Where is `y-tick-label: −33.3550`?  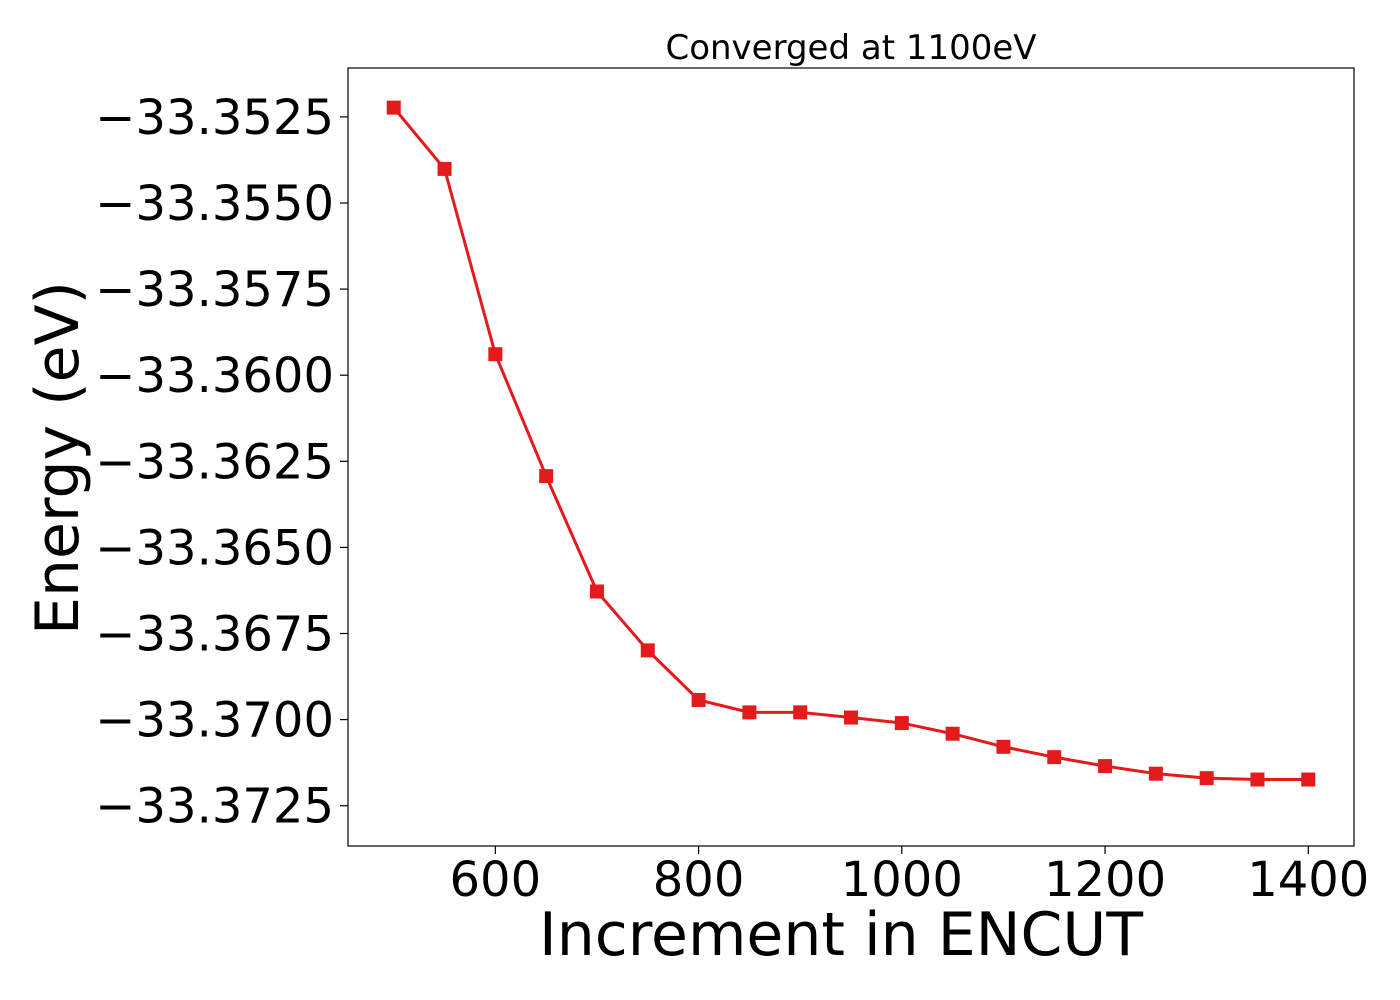 y-tick-label: −33.3550 is located at coordinates (214, 204).